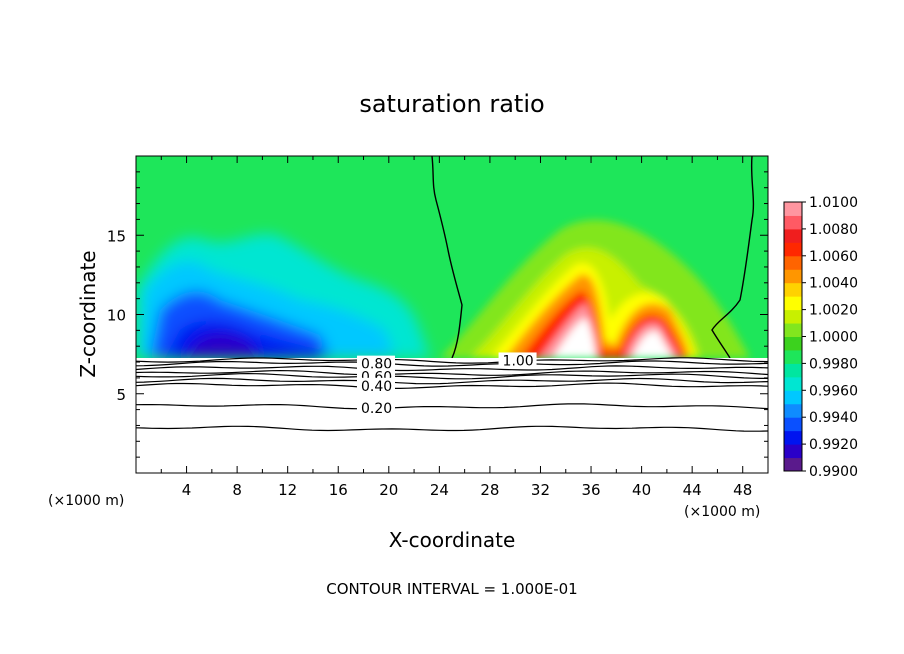  What do you see at coordinates (88, 313) in the screenshot?
I see `y-axis-label: Z-coordinate` at bounding box center [88, 313].